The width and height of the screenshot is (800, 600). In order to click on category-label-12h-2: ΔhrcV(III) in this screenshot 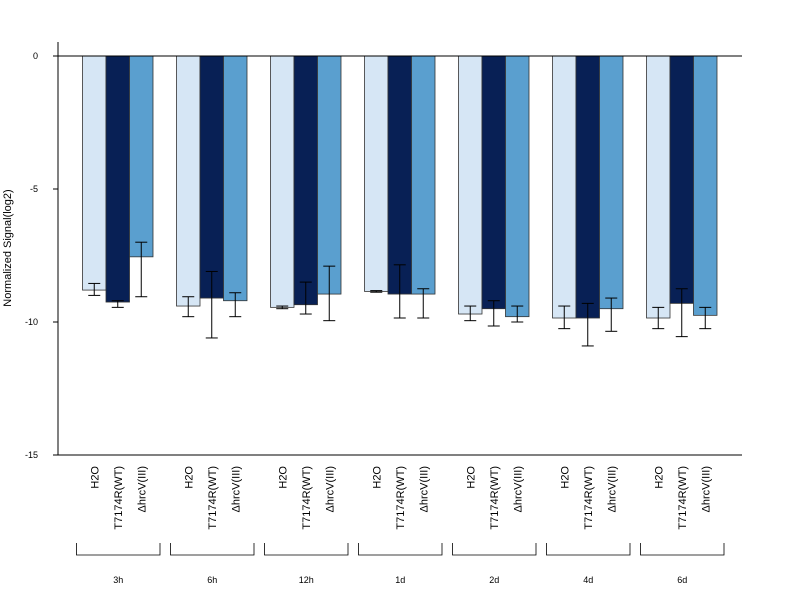, I will do `click(330, 489)`.